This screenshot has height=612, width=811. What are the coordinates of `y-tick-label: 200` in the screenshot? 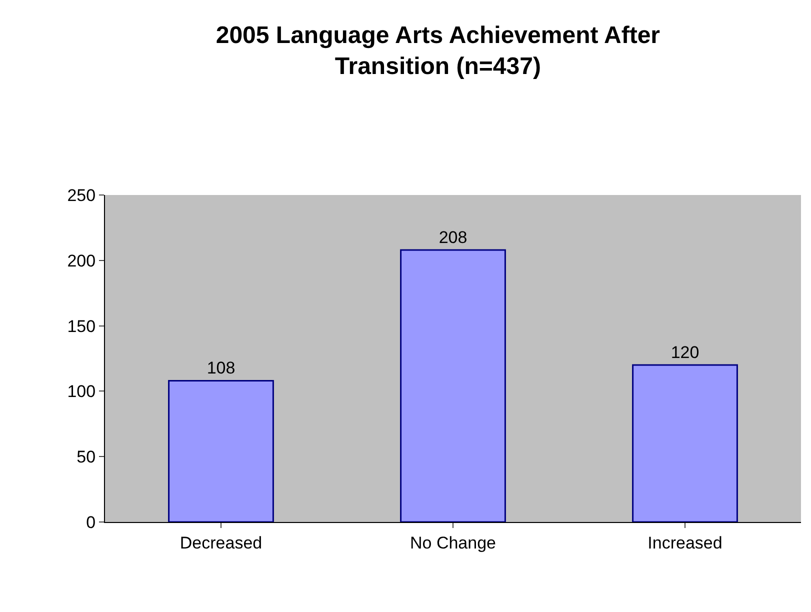 It's located at (81, 260).